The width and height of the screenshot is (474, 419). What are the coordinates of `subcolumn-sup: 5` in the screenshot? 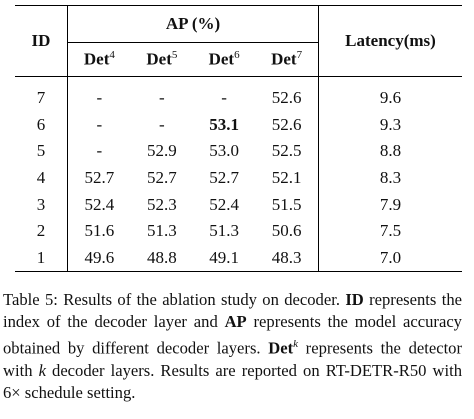 It's located at (174, 55).